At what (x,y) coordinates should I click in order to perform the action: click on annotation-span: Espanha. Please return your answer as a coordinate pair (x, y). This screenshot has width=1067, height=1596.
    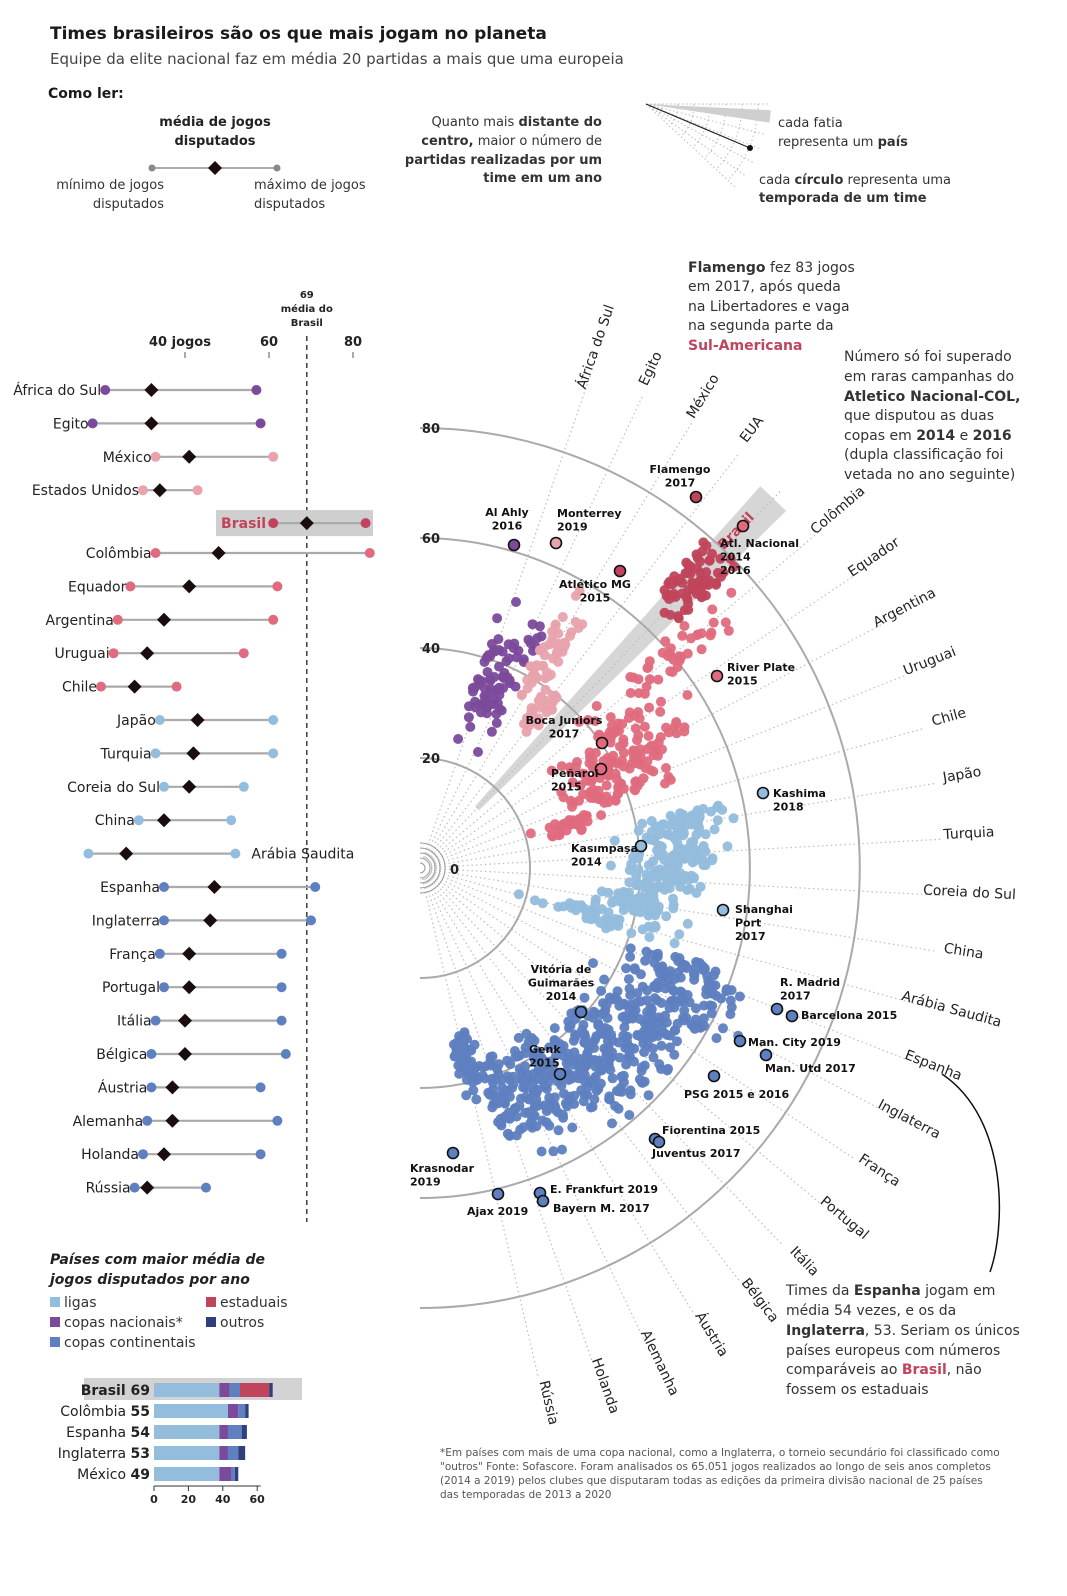
    Looking at the image, I should click on (887, 1291).